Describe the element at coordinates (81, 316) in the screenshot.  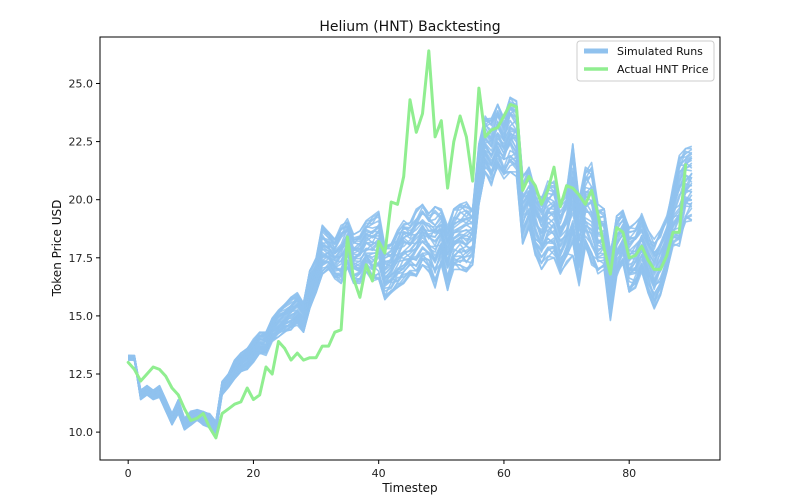
I see `y-tick-label: 15.0` at that location.